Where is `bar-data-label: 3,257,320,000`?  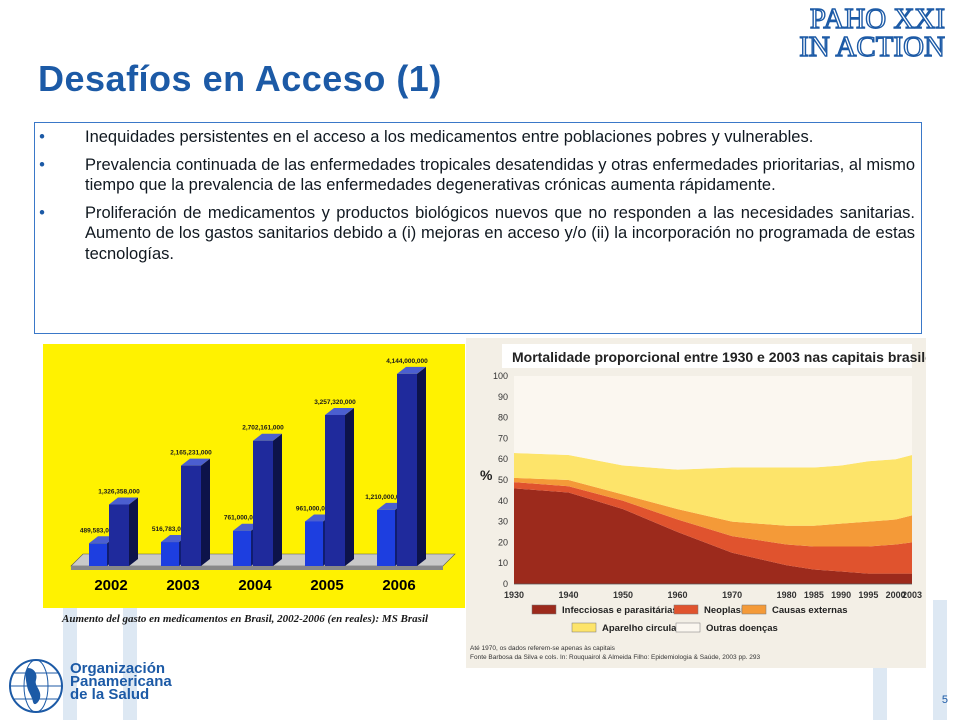 bar-data-label: 3,257,320,000 is located at coordinates (335, 402).